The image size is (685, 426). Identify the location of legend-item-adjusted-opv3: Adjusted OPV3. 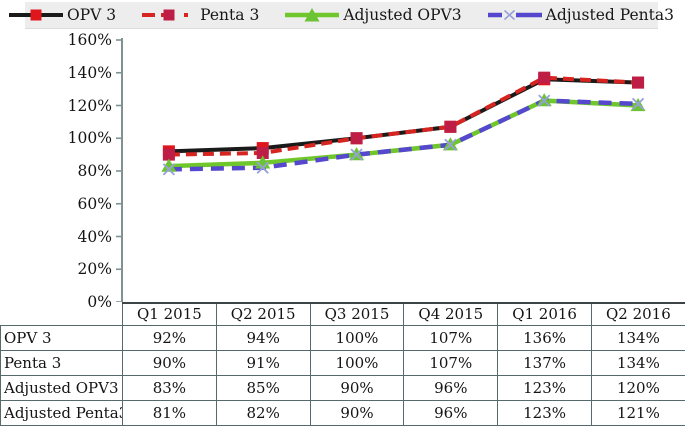
(373, 15).